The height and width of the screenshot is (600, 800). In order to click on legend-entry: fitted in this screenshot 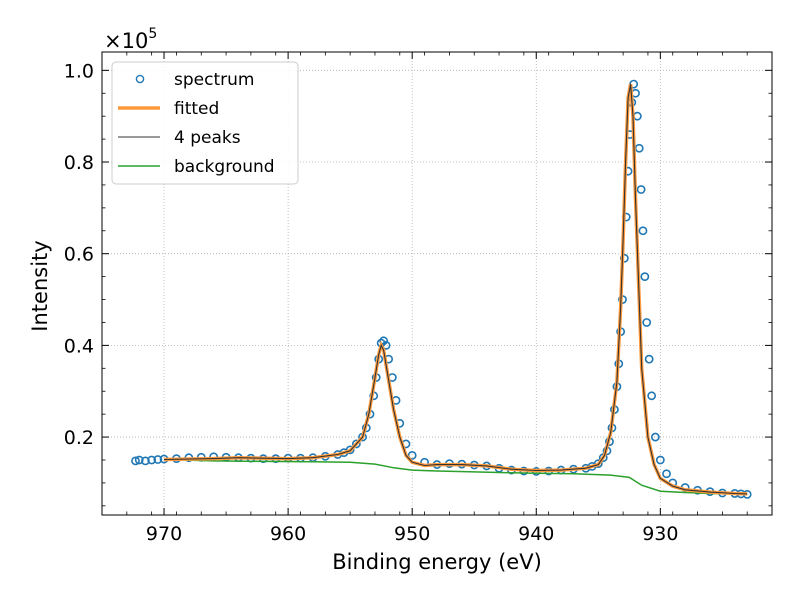, I will do `click(168, 109)`.